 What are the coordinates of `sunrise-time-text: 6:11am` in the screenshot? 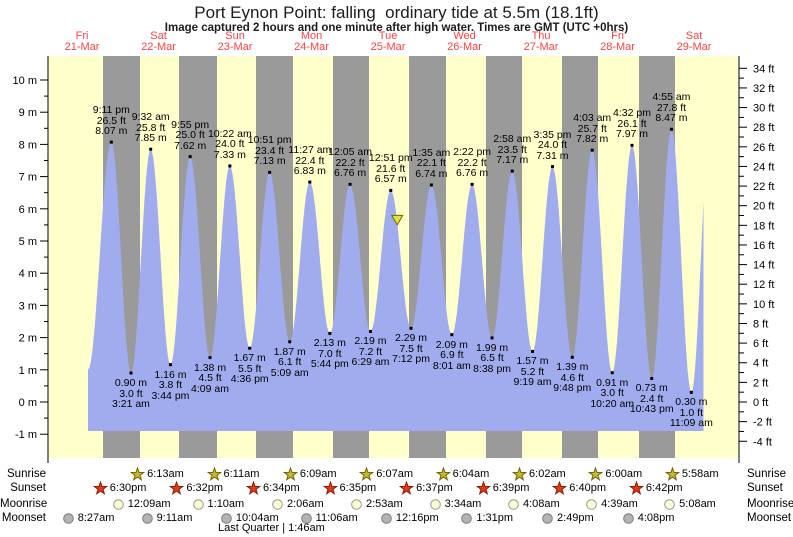 It's located at (241, 474).